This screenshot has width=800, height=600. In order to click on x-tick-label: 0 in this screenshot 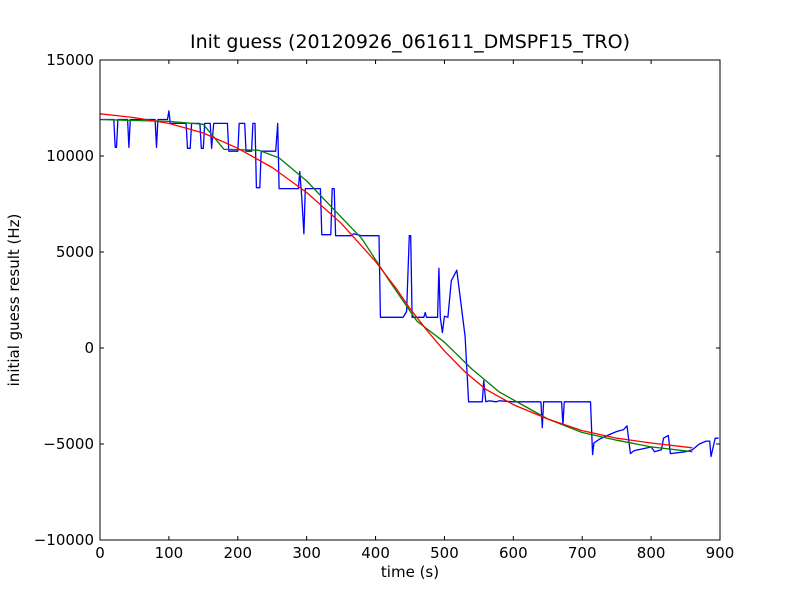, I will do `click(100, 553)`.